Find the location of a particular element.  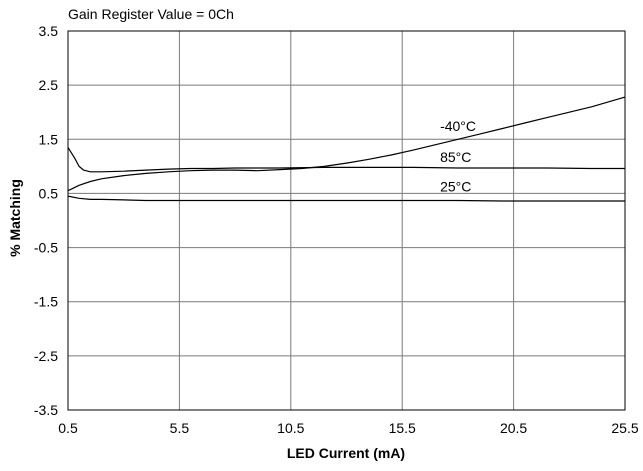

y-axis-title: % Matching is located at coordinates (15, 218).